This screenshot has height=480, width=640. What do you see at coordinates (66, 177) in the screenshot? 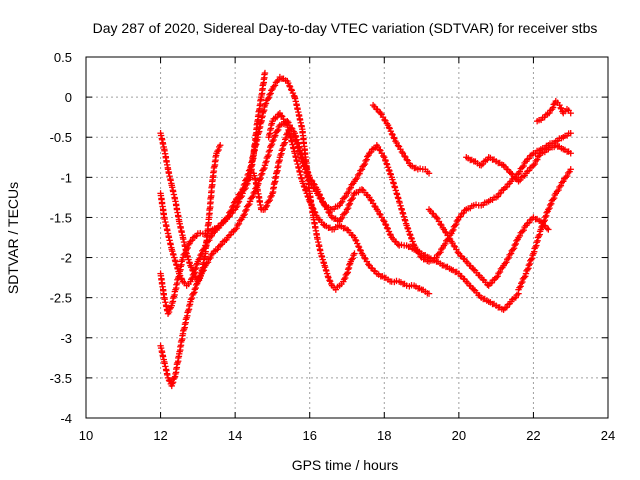
I see `y-tick-label: -1` at bounding box center [66, 177].